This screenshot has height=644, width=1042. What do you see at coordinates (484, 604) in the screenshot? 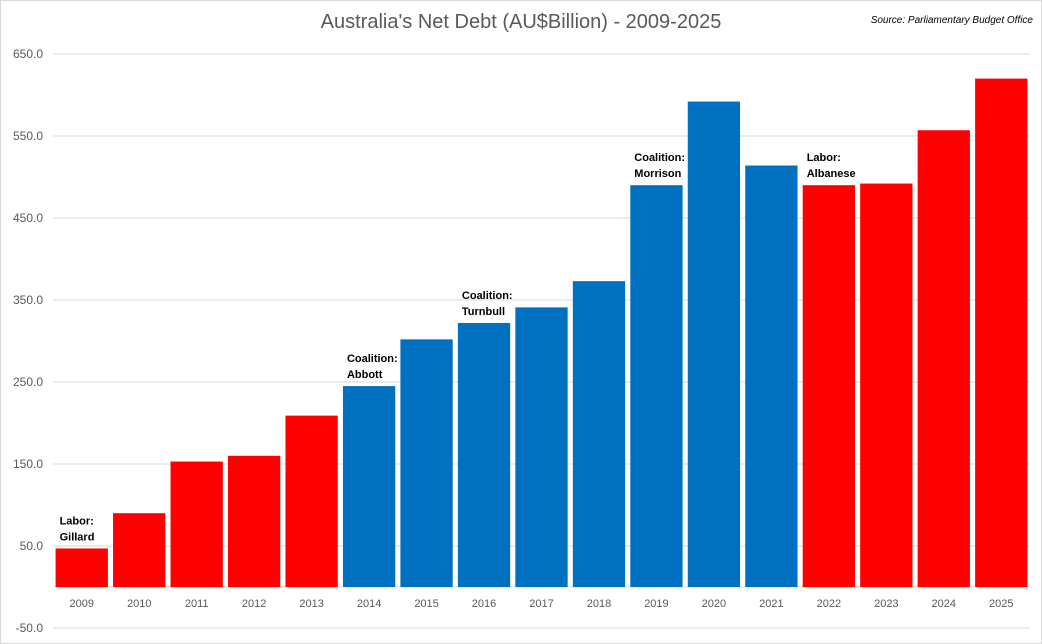
I see `x-tick-label: 2016` at bounding box center [484, 604].